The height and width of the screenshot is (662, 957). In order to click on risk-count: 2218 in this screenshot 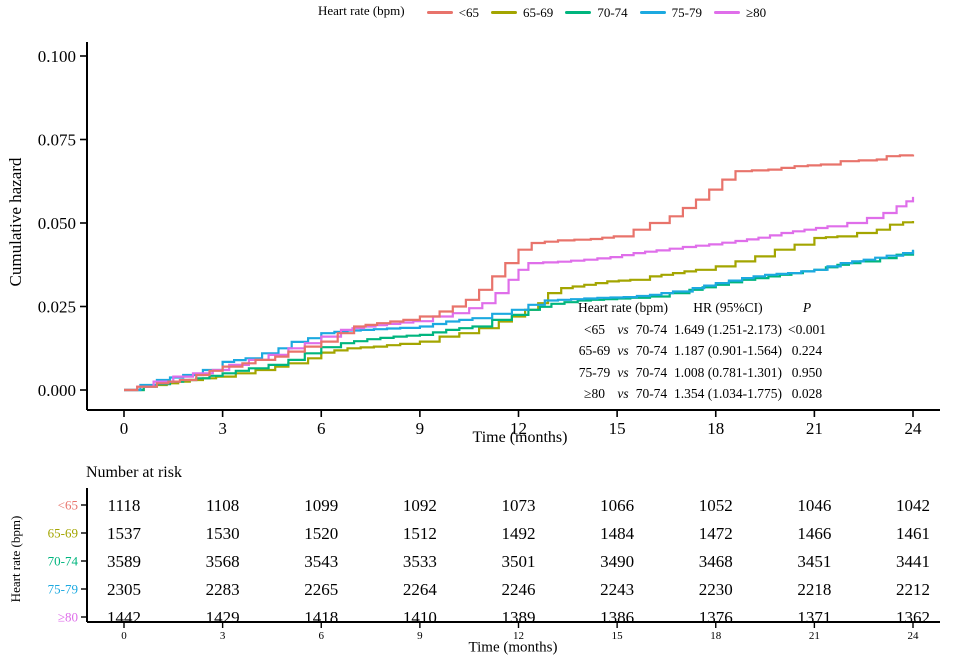, I will do `click(814, 589)`.